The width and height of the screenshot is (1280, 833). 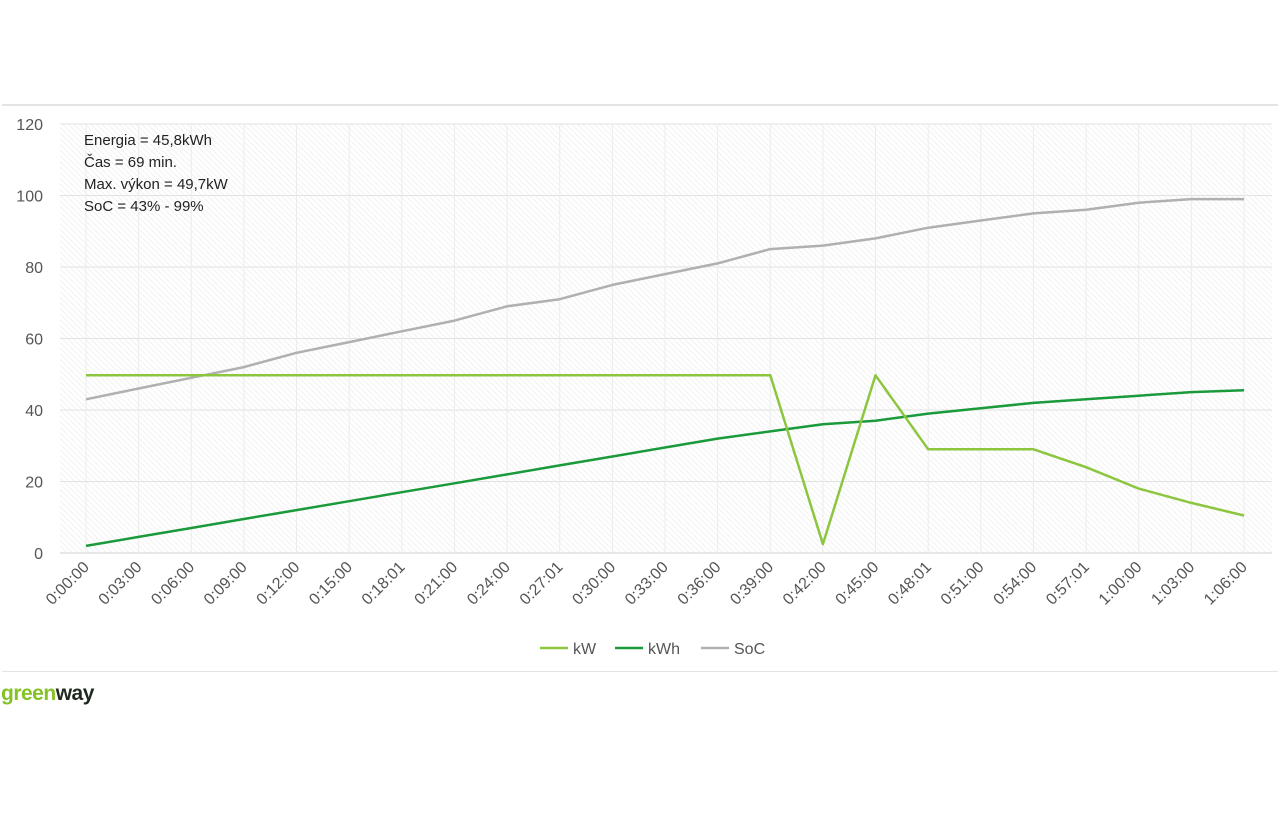 What do you see at coordinates (130, 162) in the screenshot?
I see `chart-annotation-time: Čas = 69 min.` at bounding box center [130, 162].